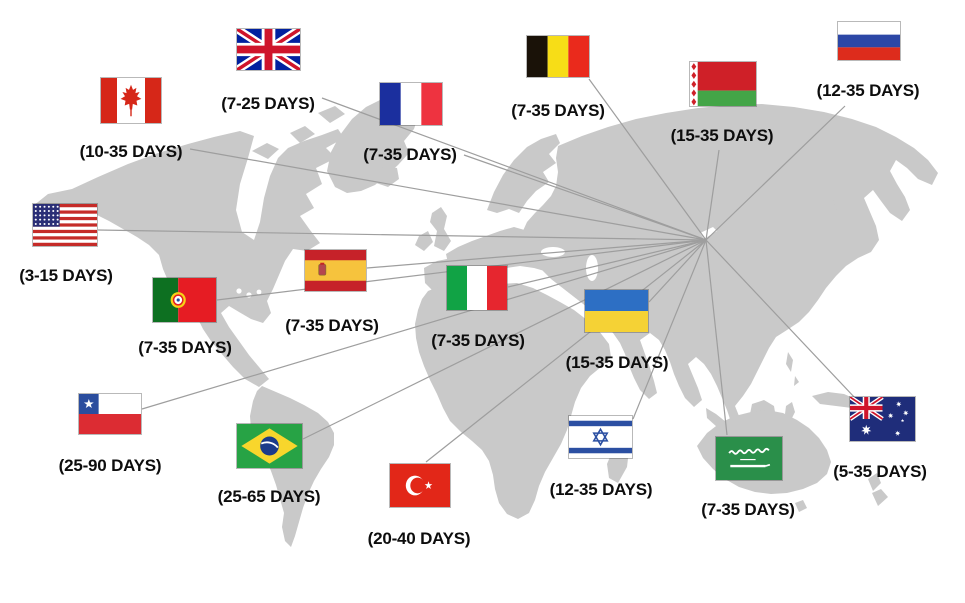 Image resolution: width=965 pixels, height=603 pixels. I want to click on usa-days-label: (3-15 DAYS), so click(66, 275).